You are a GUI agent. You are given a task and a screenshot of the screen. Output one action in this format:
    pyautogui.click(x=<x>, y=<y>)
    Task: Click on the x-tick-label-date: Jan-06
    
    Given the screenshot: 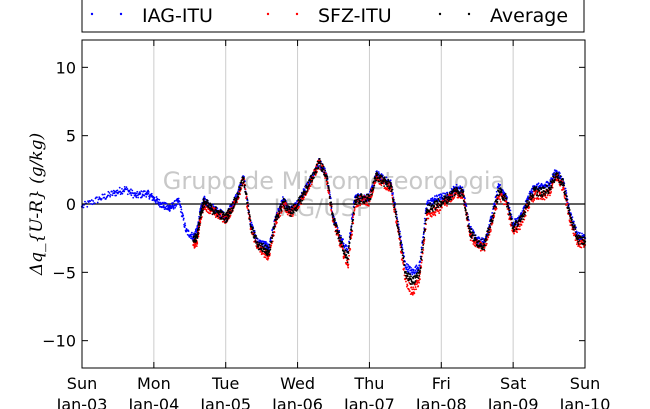 What is the action you would take?
    pyautogui.click(x=297, y=402)
    